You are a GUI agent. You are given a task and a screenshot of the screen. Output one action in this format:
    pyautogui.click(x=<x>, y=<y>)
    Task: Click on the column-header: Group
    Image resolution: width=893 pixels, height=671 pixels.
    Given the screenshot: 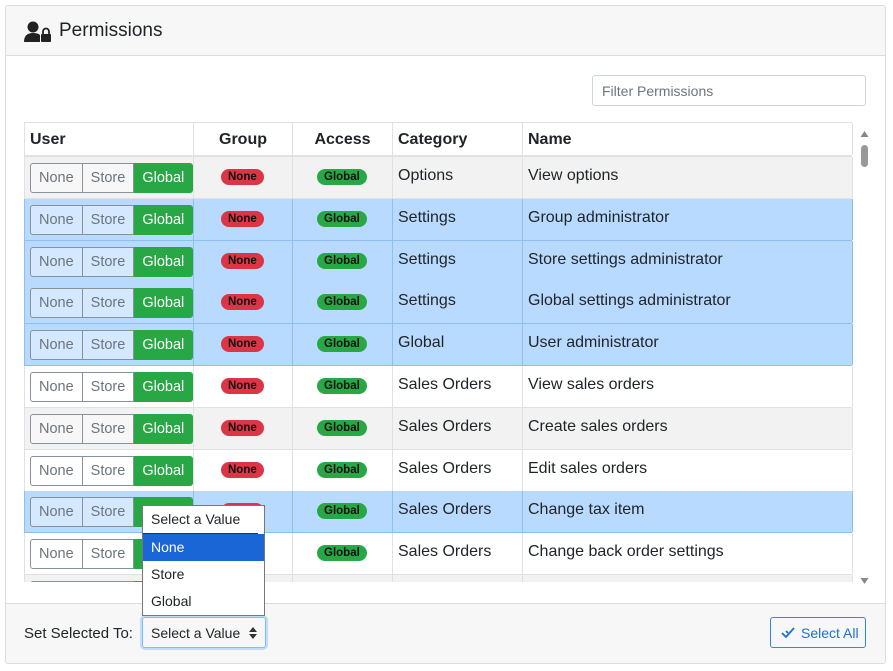 What is the action you would take?
    pyautogui.click(x=243, y=139)
    